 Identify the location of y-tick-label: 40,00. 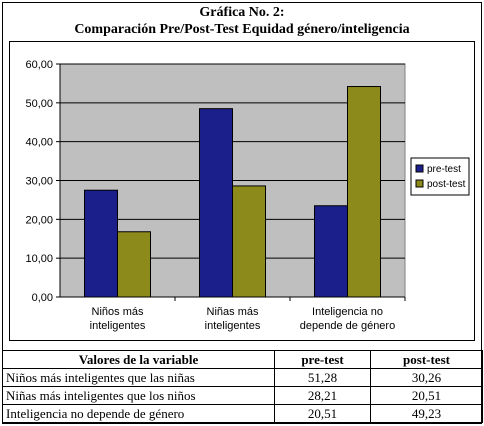
(39, 143).